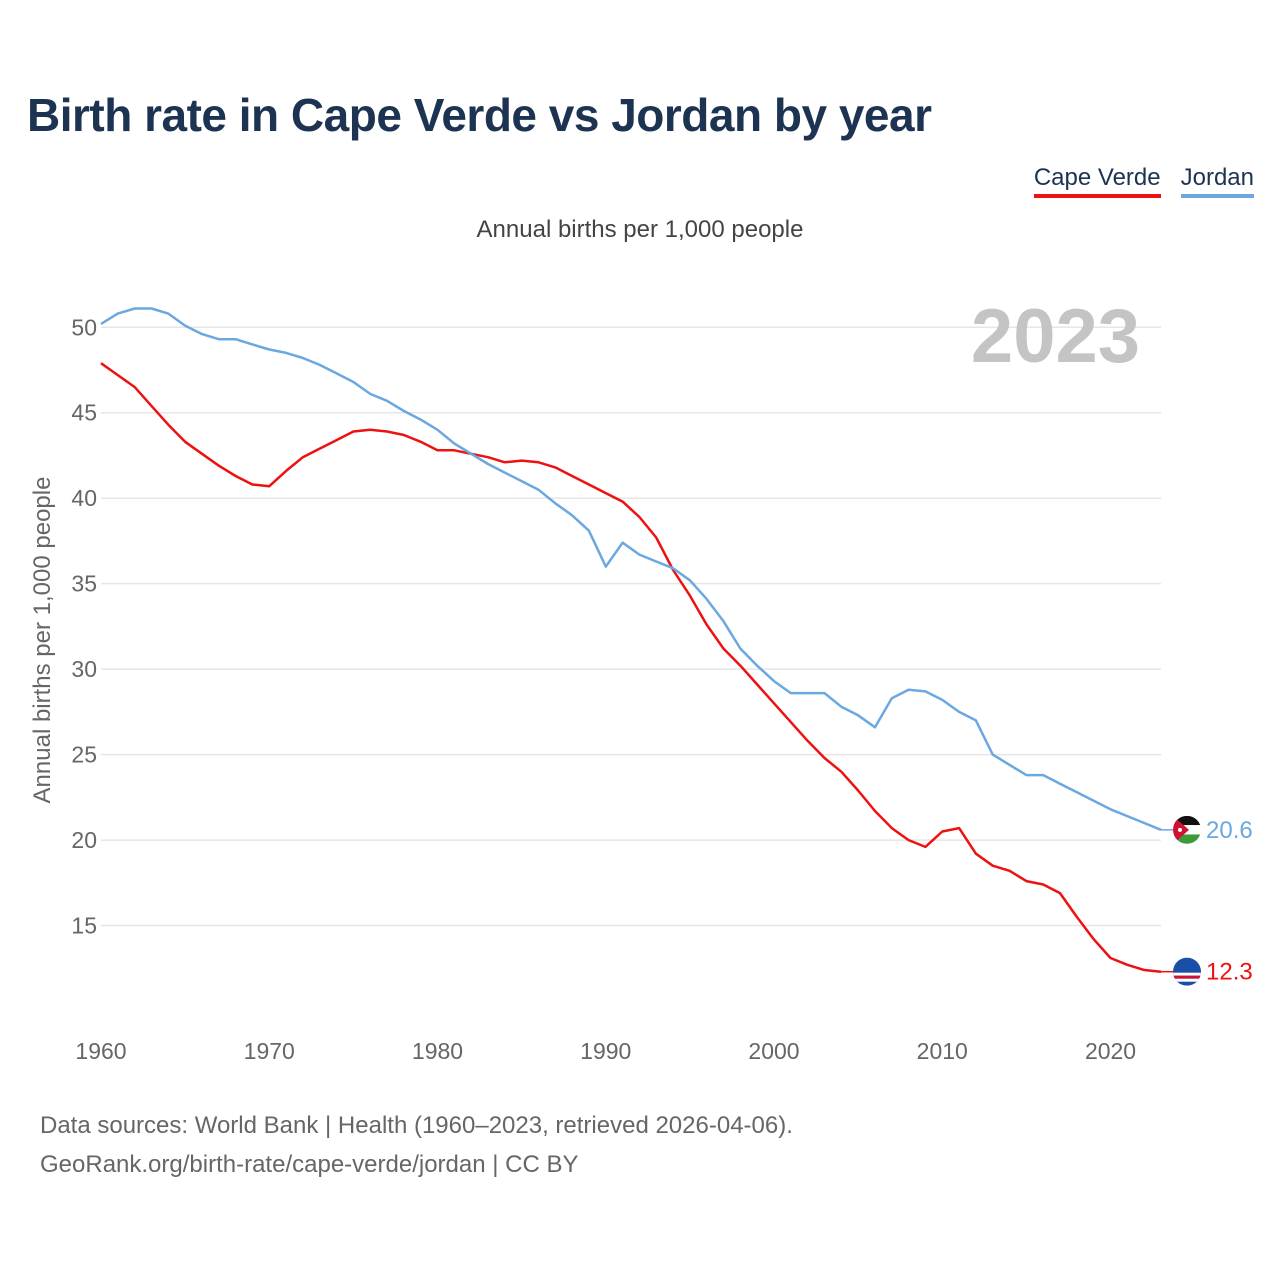 This screenshot has width=1280, height=1280. What do you see at coordinates (84, 669) in the screenshot?
I see `y-tick-label-30: 30` at bounding box center [84, 669].